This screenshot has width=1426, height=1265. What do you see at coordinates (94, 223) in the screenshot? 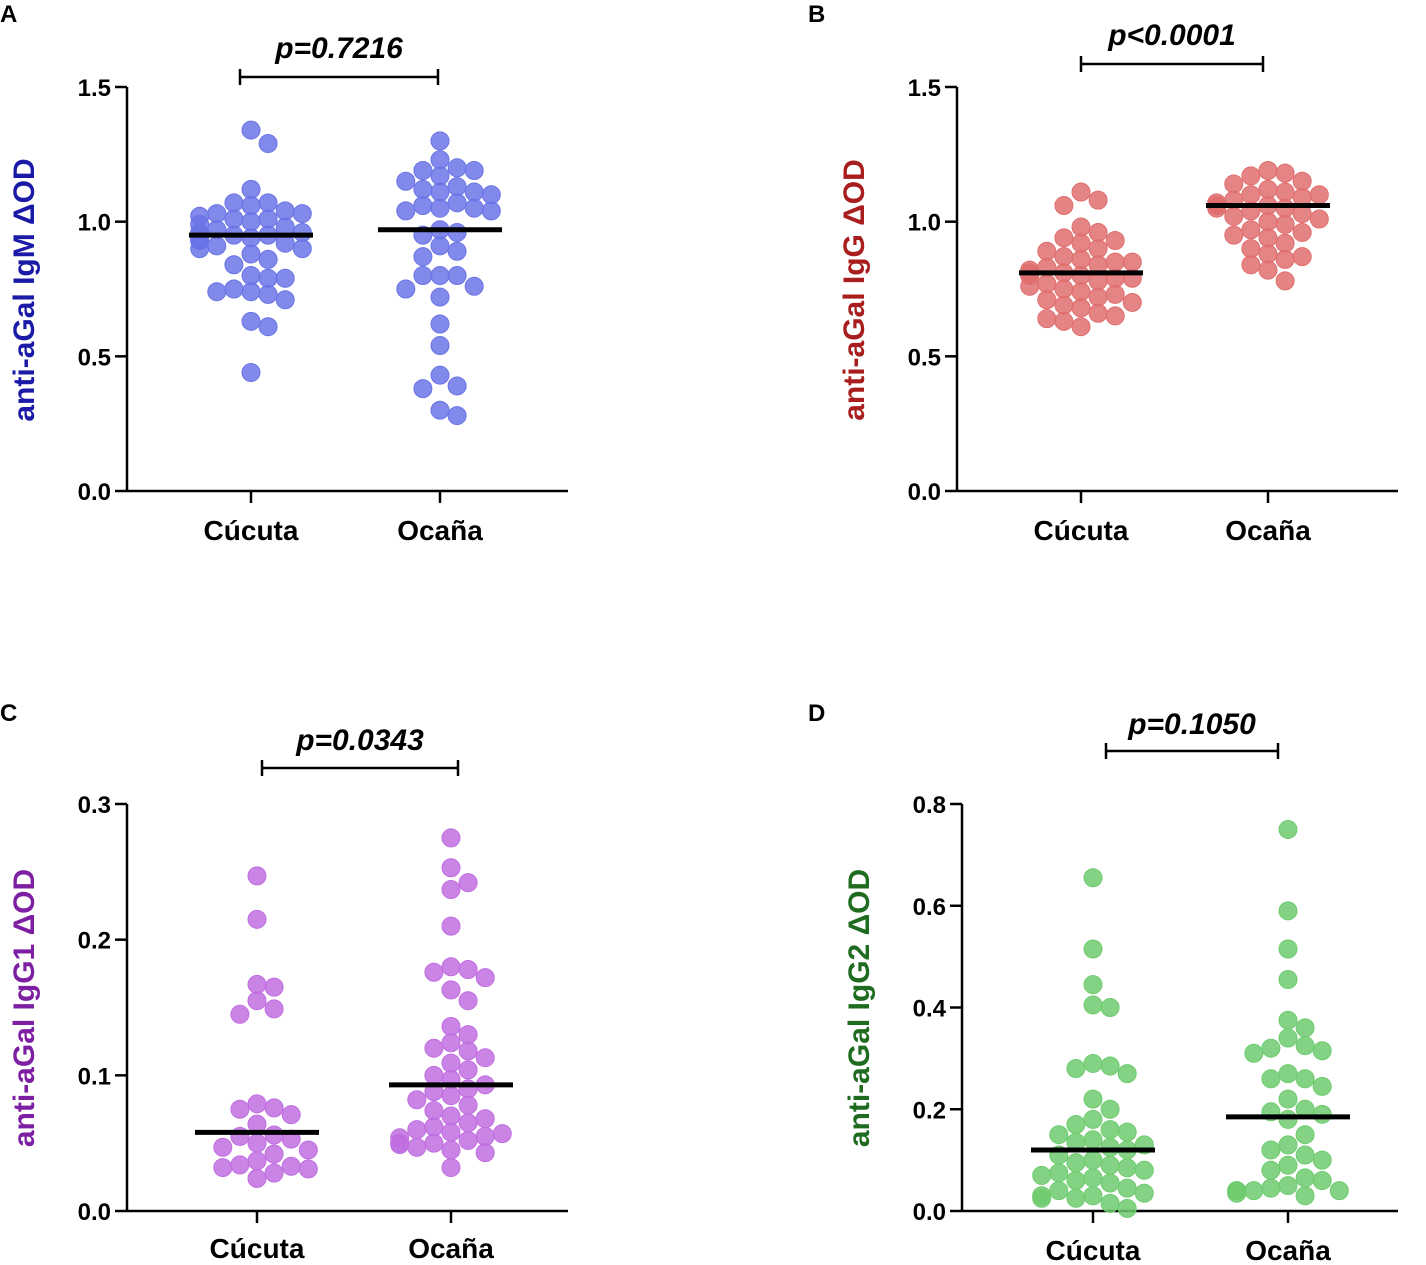
I see `y-tick-label: 1.0` at bounding box center [94, 223].